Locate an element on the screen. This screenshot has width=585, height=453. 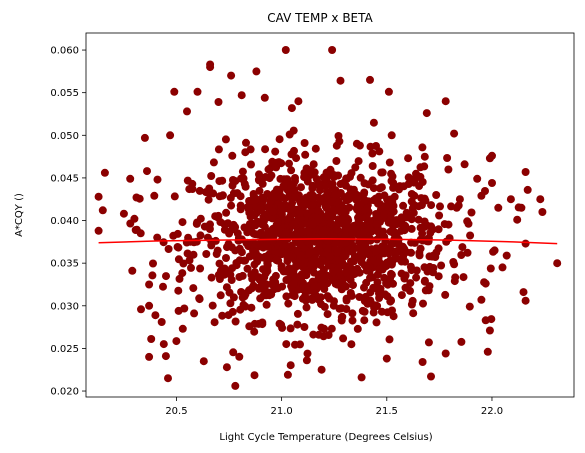
fit-line is located at coordinates (328, 241).